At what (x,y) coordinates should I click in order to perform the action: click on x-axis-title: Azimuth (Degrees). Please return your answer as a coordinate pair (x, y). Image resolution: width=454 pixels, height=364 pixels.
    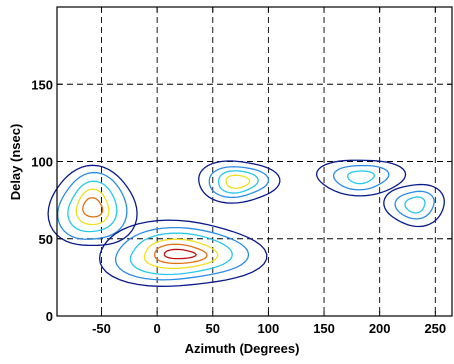
    Looking at the image, I should click on (242, 348).